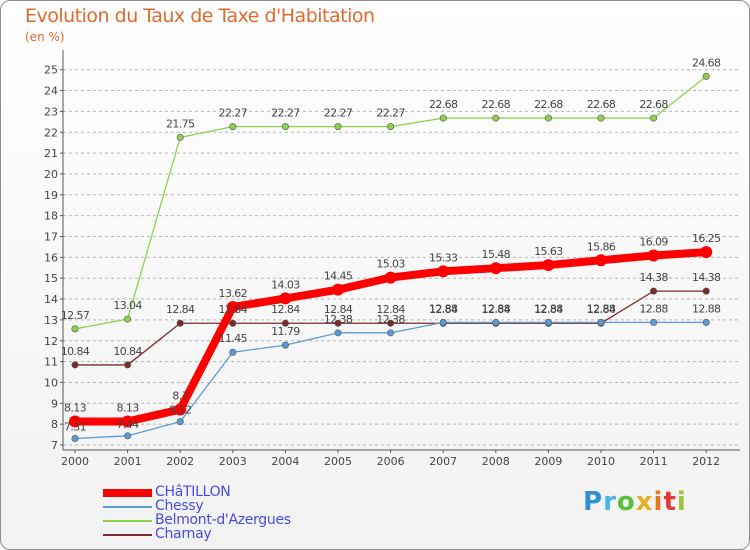  Describe the element at coordinates (635, 502) in the screenshot. I see `proxiti-logo: Proxiti` at that location.